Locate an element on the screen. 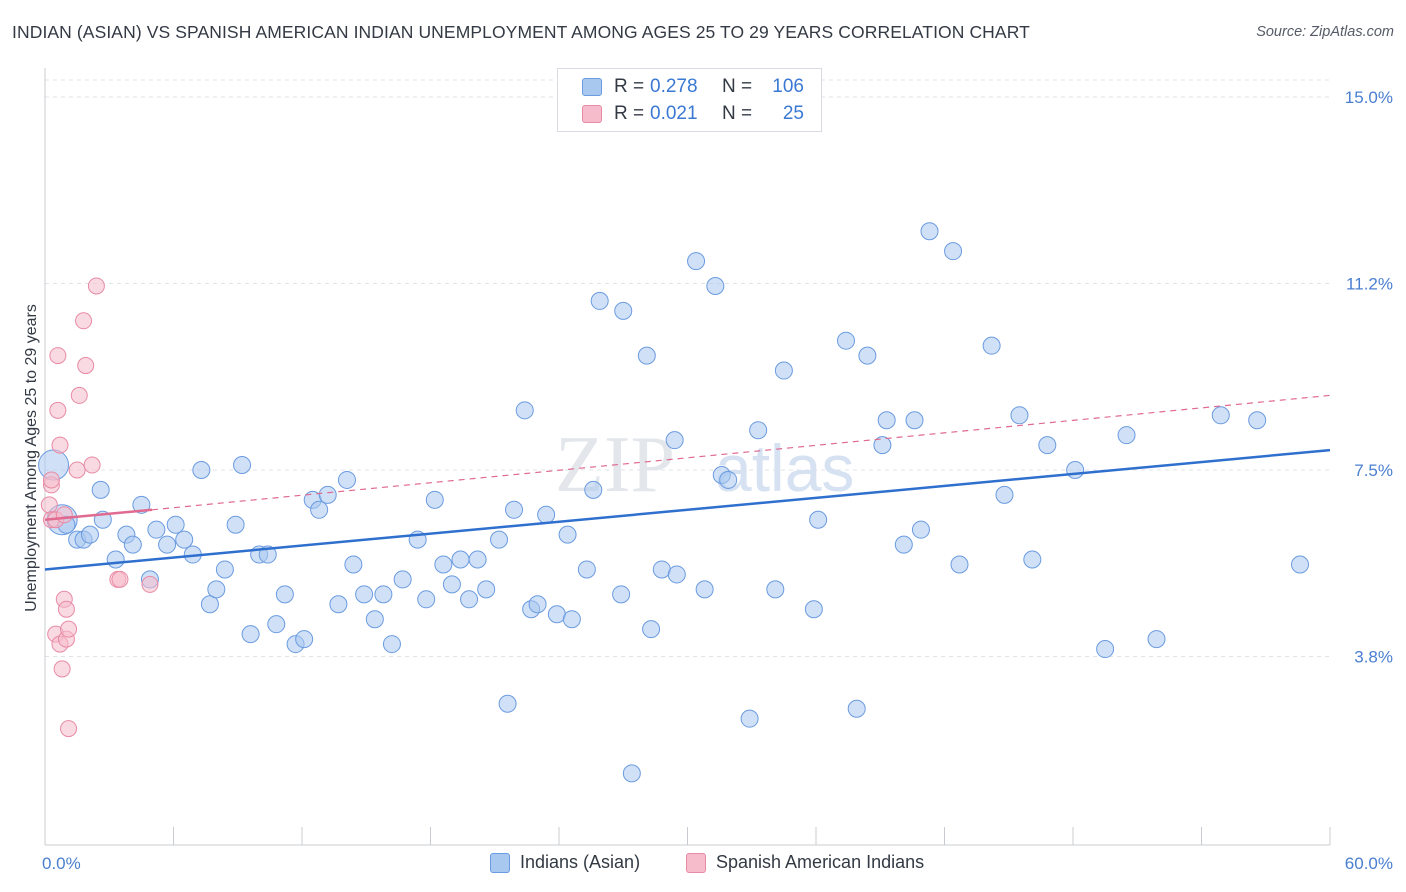  correlation-legend: R = 0.278 N = 106 R = 0.021 N = 25 is located at coordinates (689, 100).